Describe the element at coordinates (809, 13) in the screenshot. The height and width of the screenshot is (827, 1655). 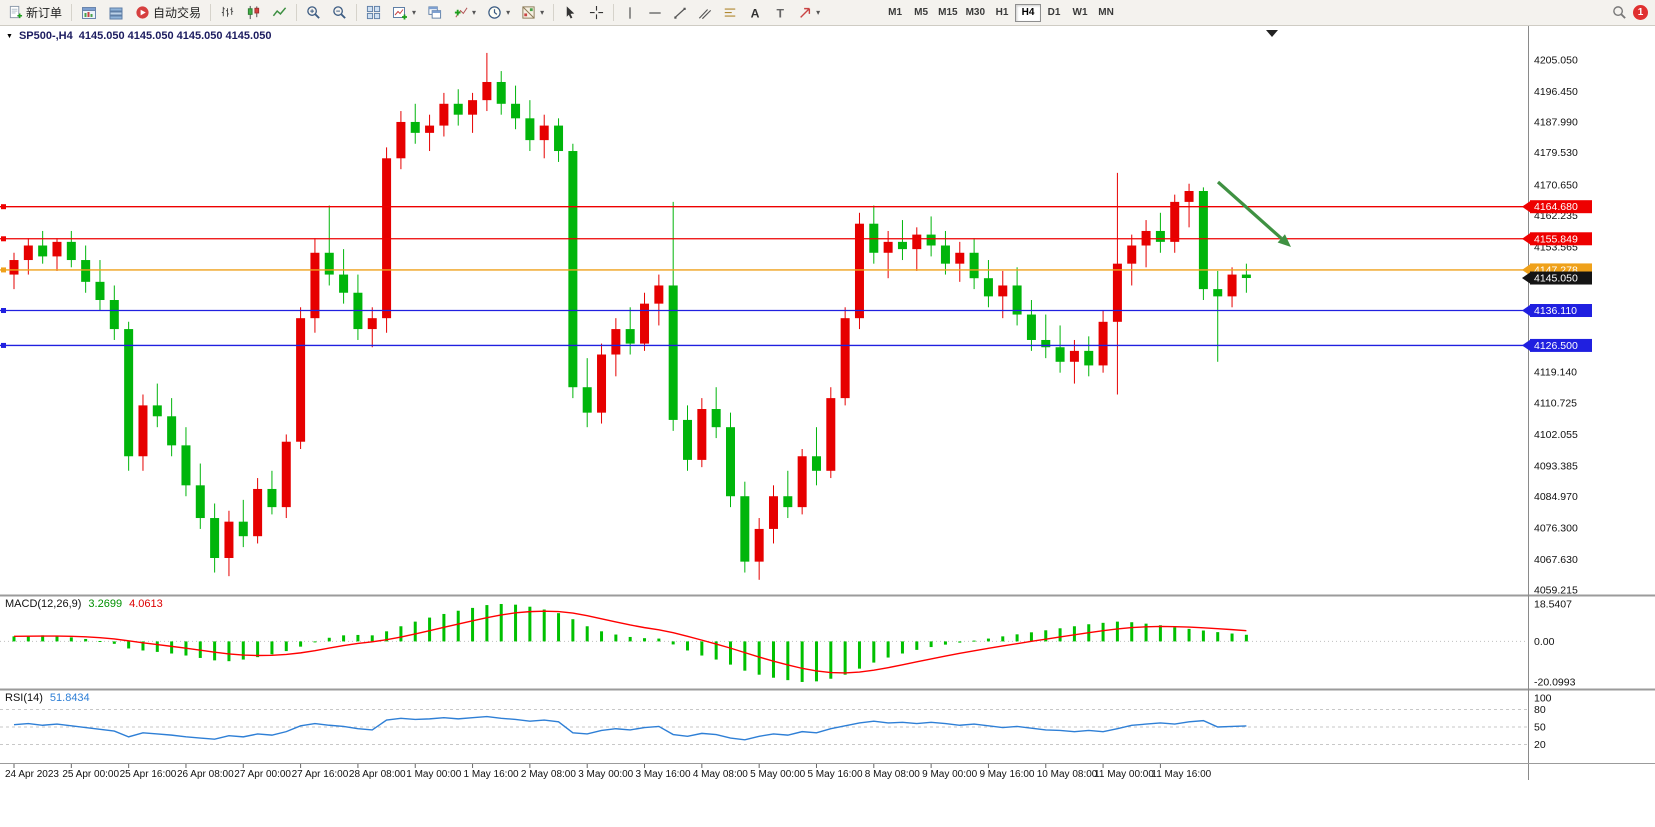
I see `arrows-tool-button: ▾` at that location.